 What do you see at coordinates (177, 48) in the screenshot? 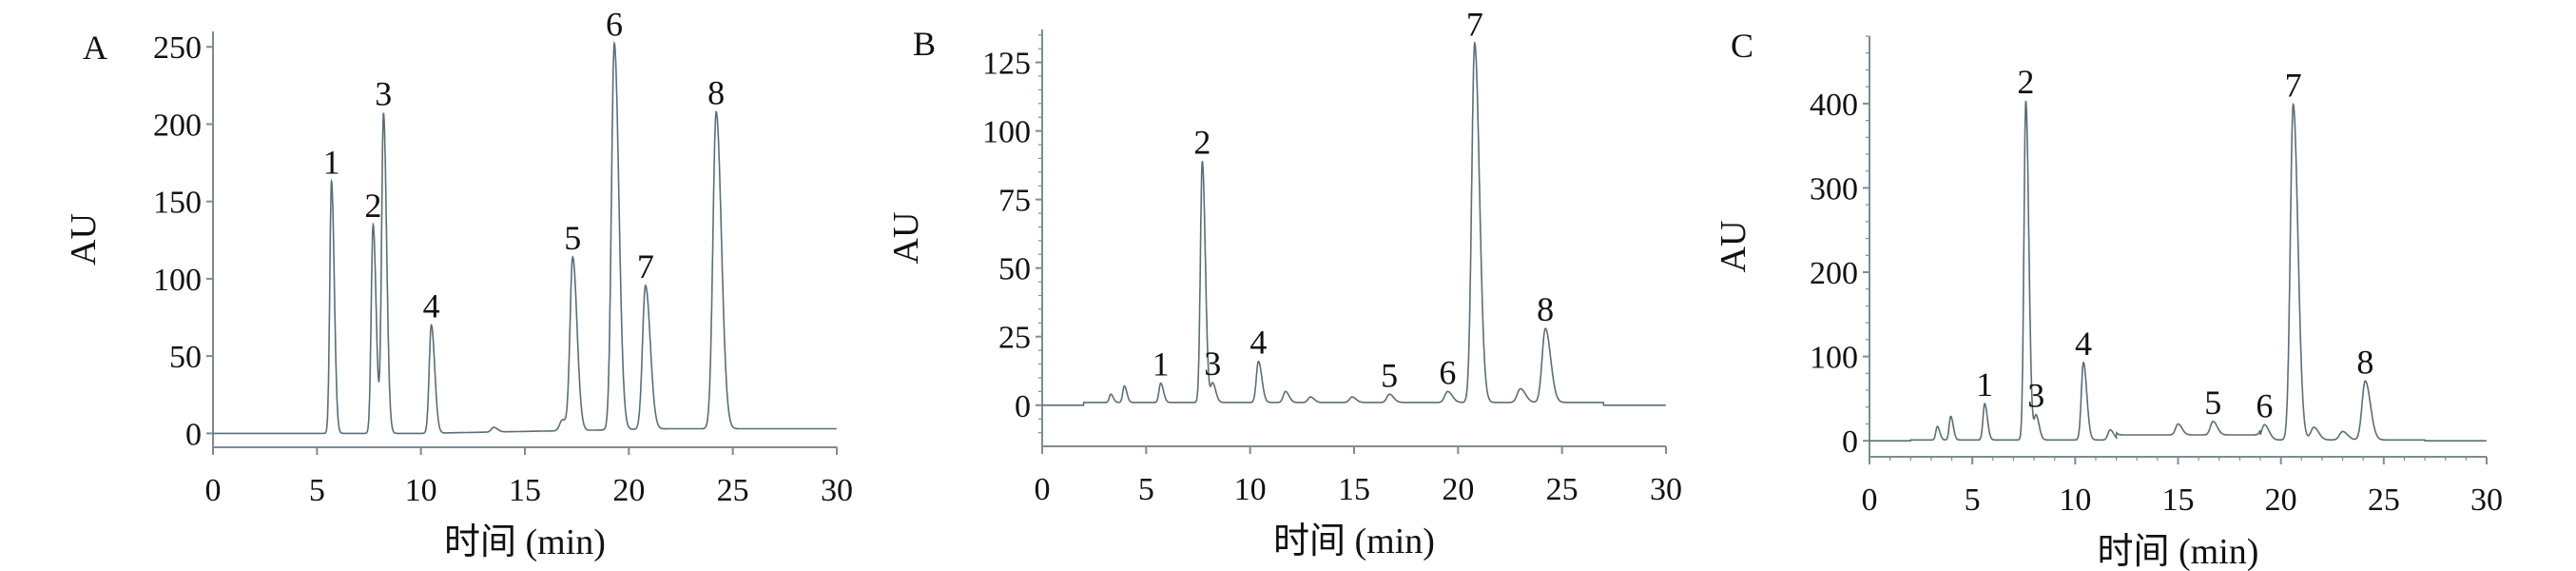
I see `y-tick-label: 250` at bounding box center [177, 48].